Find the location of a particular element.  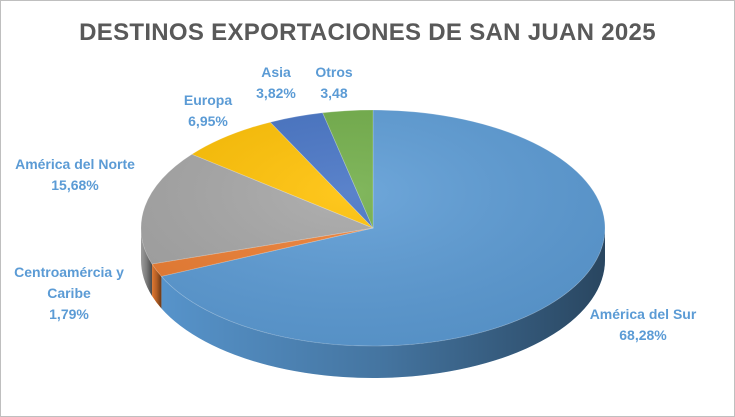

chart-title: DESTINOS EXPORTACIONES DE SAN JUAN 2025 is located at coordinates (367, 32).